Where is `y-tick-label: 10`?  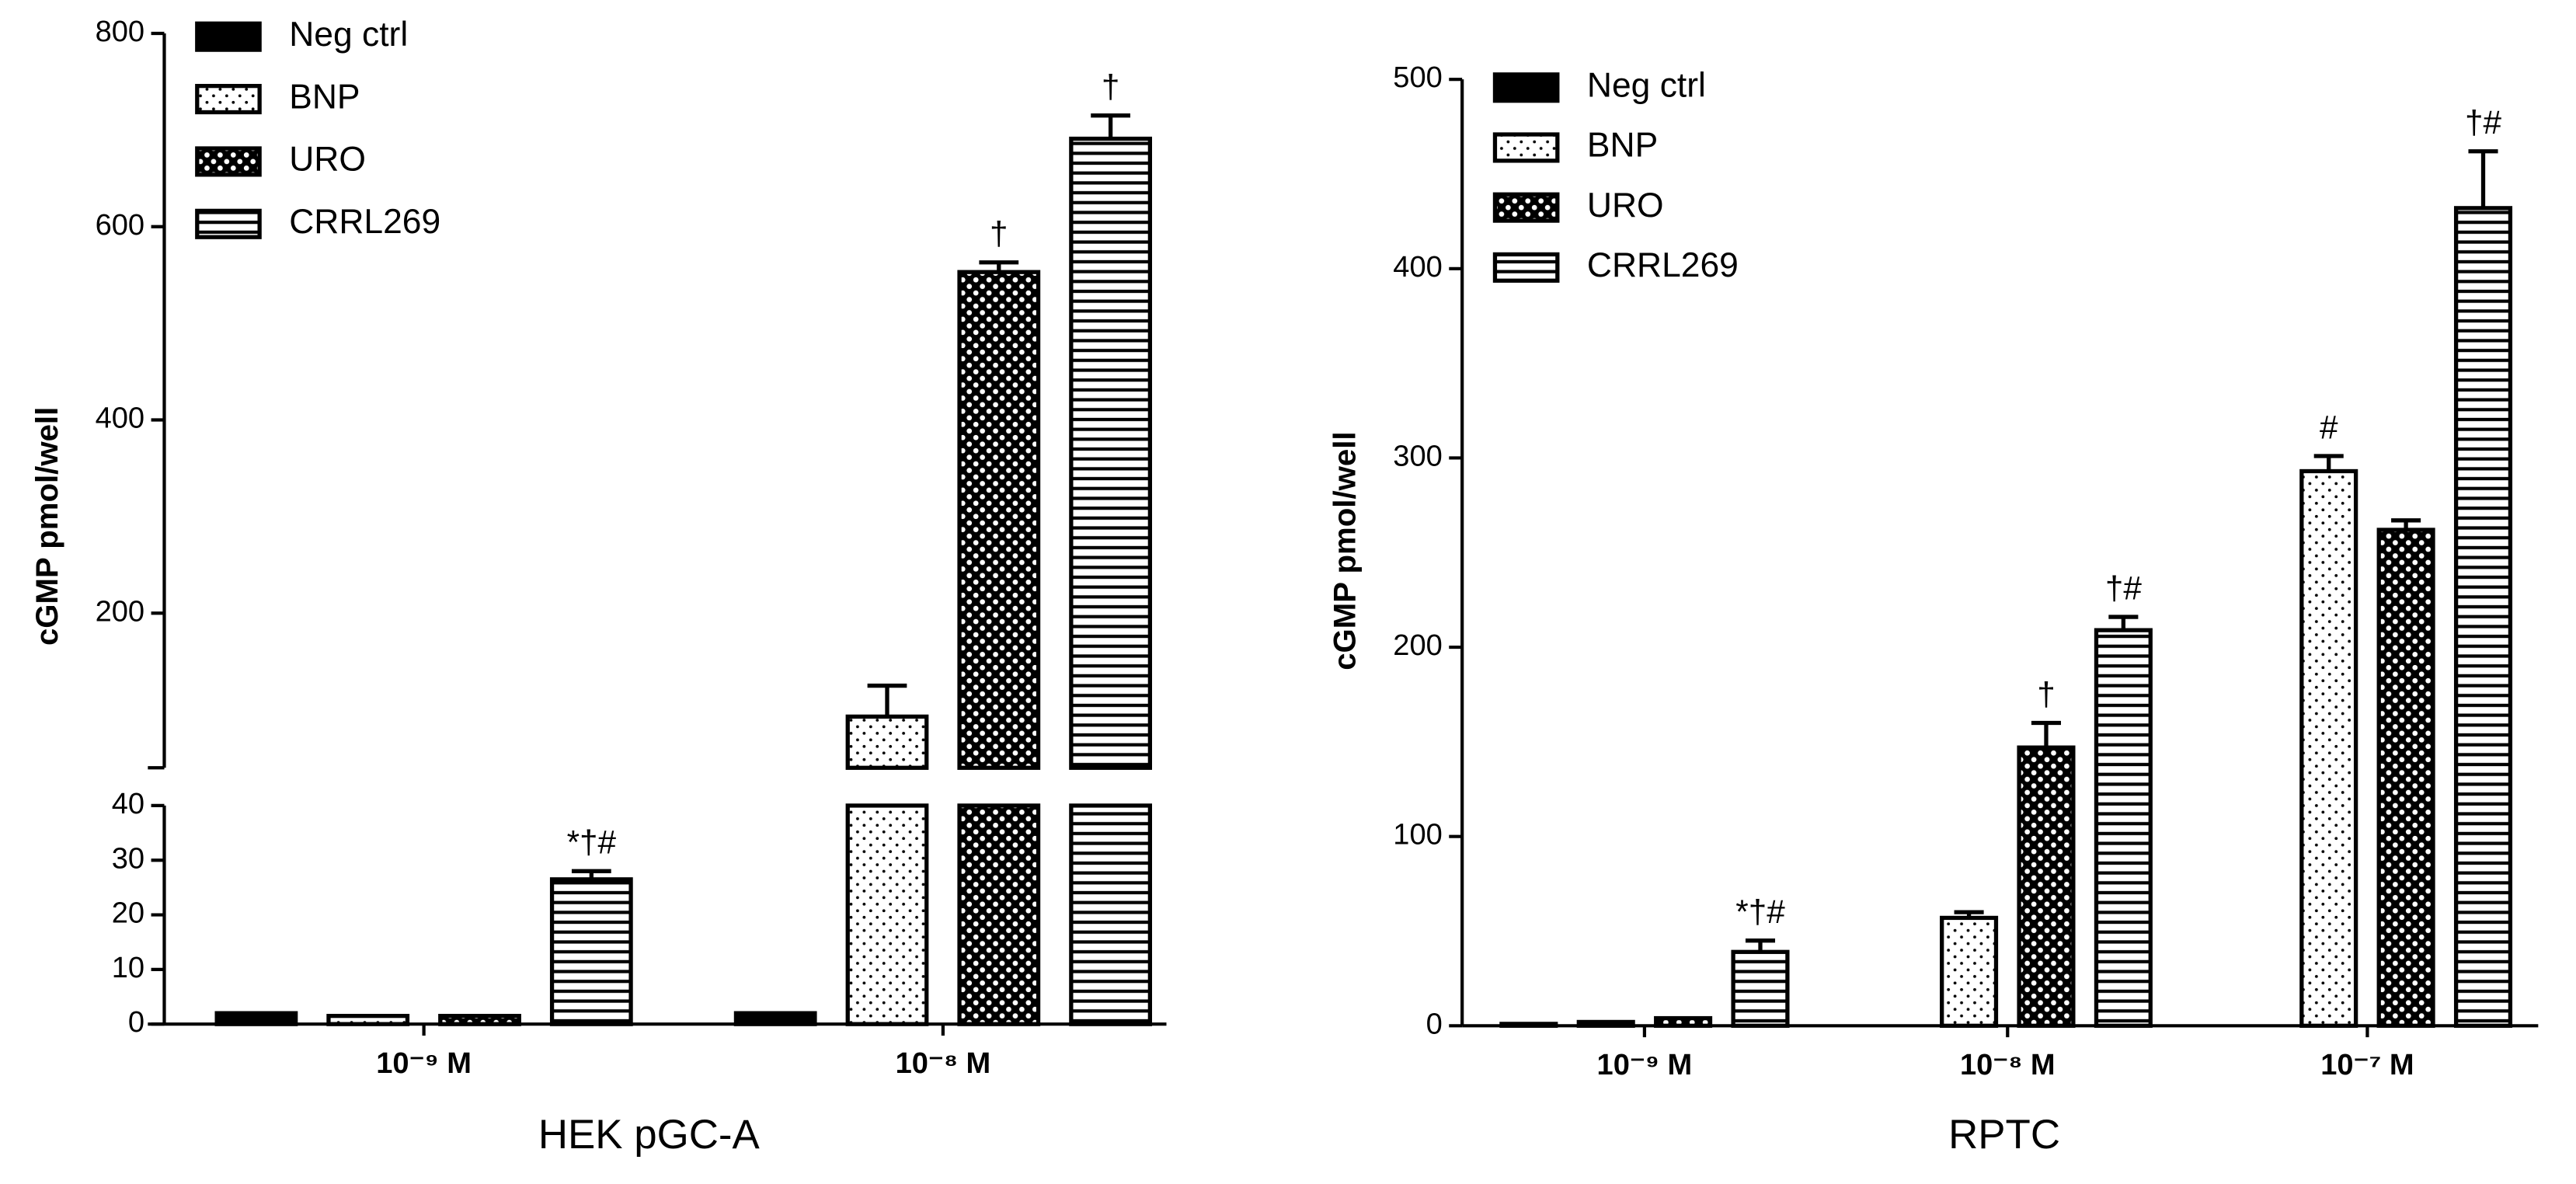
y-tick-label: 10 is located at coordinates (128, 968).